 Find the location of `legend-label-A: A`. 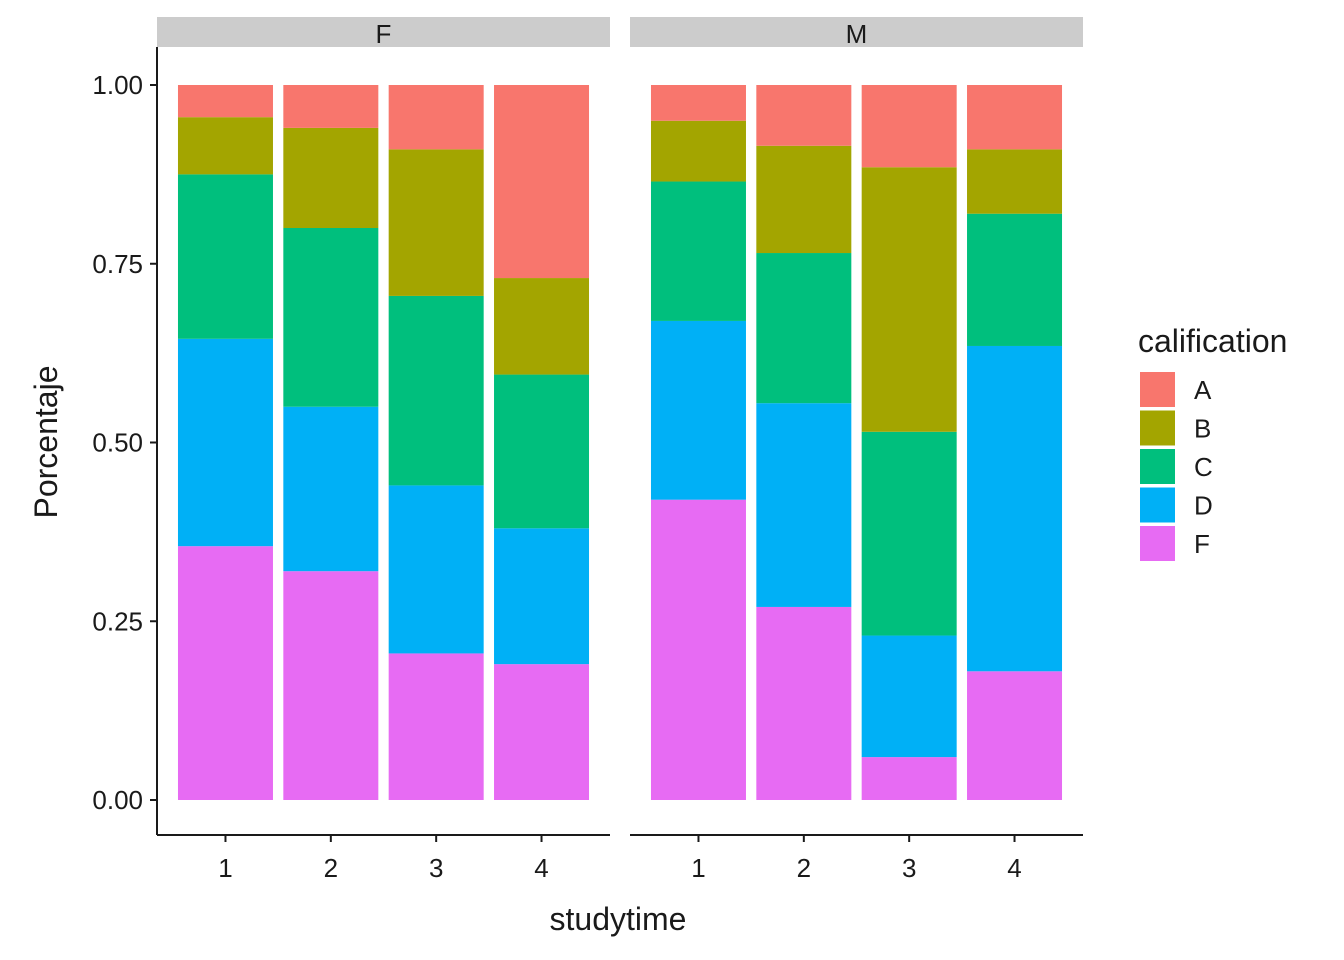

legend-label-A: A is located at coordinates (1203, 390).